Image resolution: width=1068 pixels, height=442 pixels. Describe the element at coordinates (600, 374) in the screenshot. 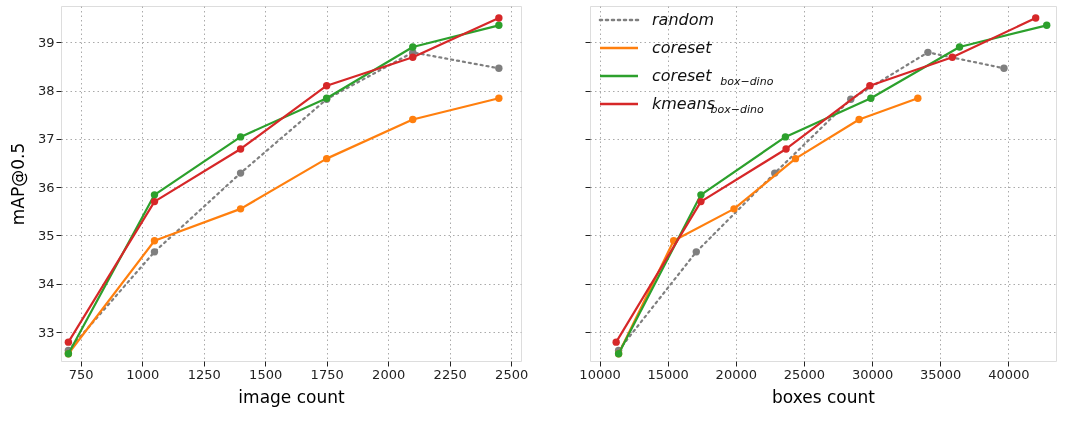

I see `x-tick-label: 10000` at that location.